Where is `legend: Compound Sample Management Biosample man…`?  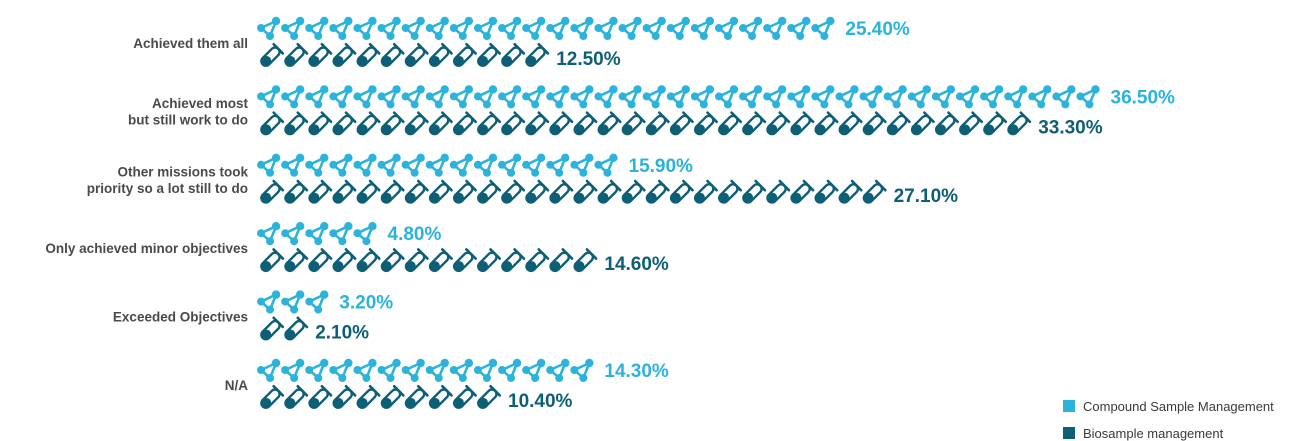 legend: Compound Sample Management Biosample man… is located at coordinates (1168, 420).